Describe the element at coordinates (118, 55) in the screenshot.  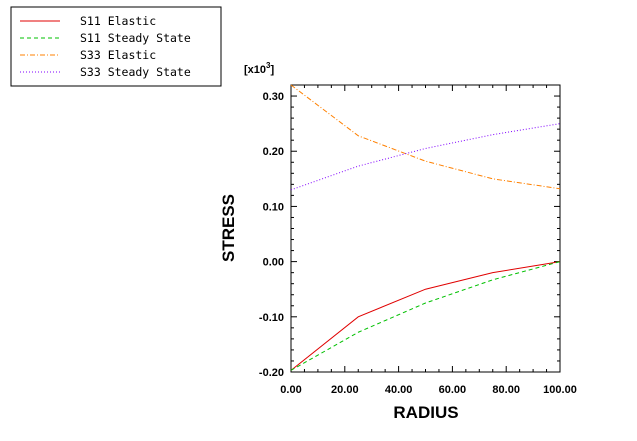
I see `legend-label: S33 Elastic` at that location.